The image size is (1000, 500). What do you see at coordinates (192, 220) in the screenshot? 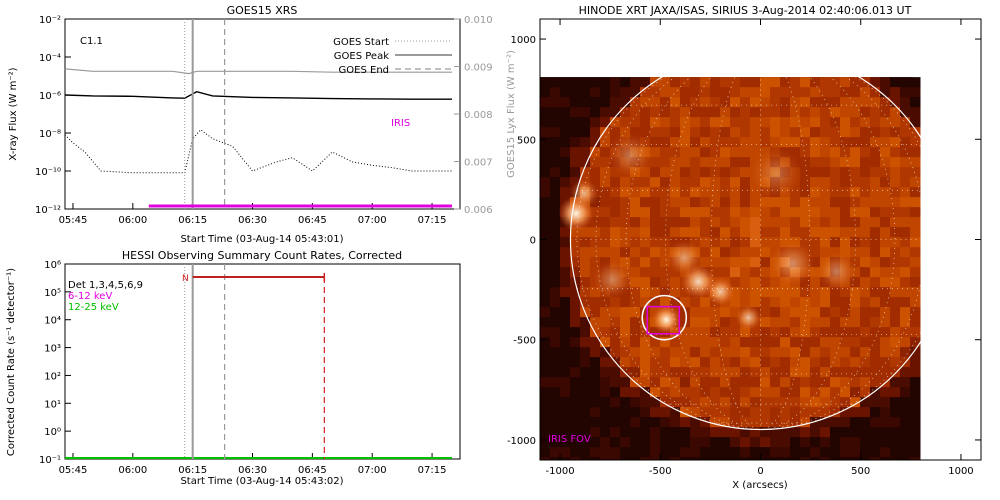
I see `goes-x-tick-label: 06:15` at bounding box center [192, 220].